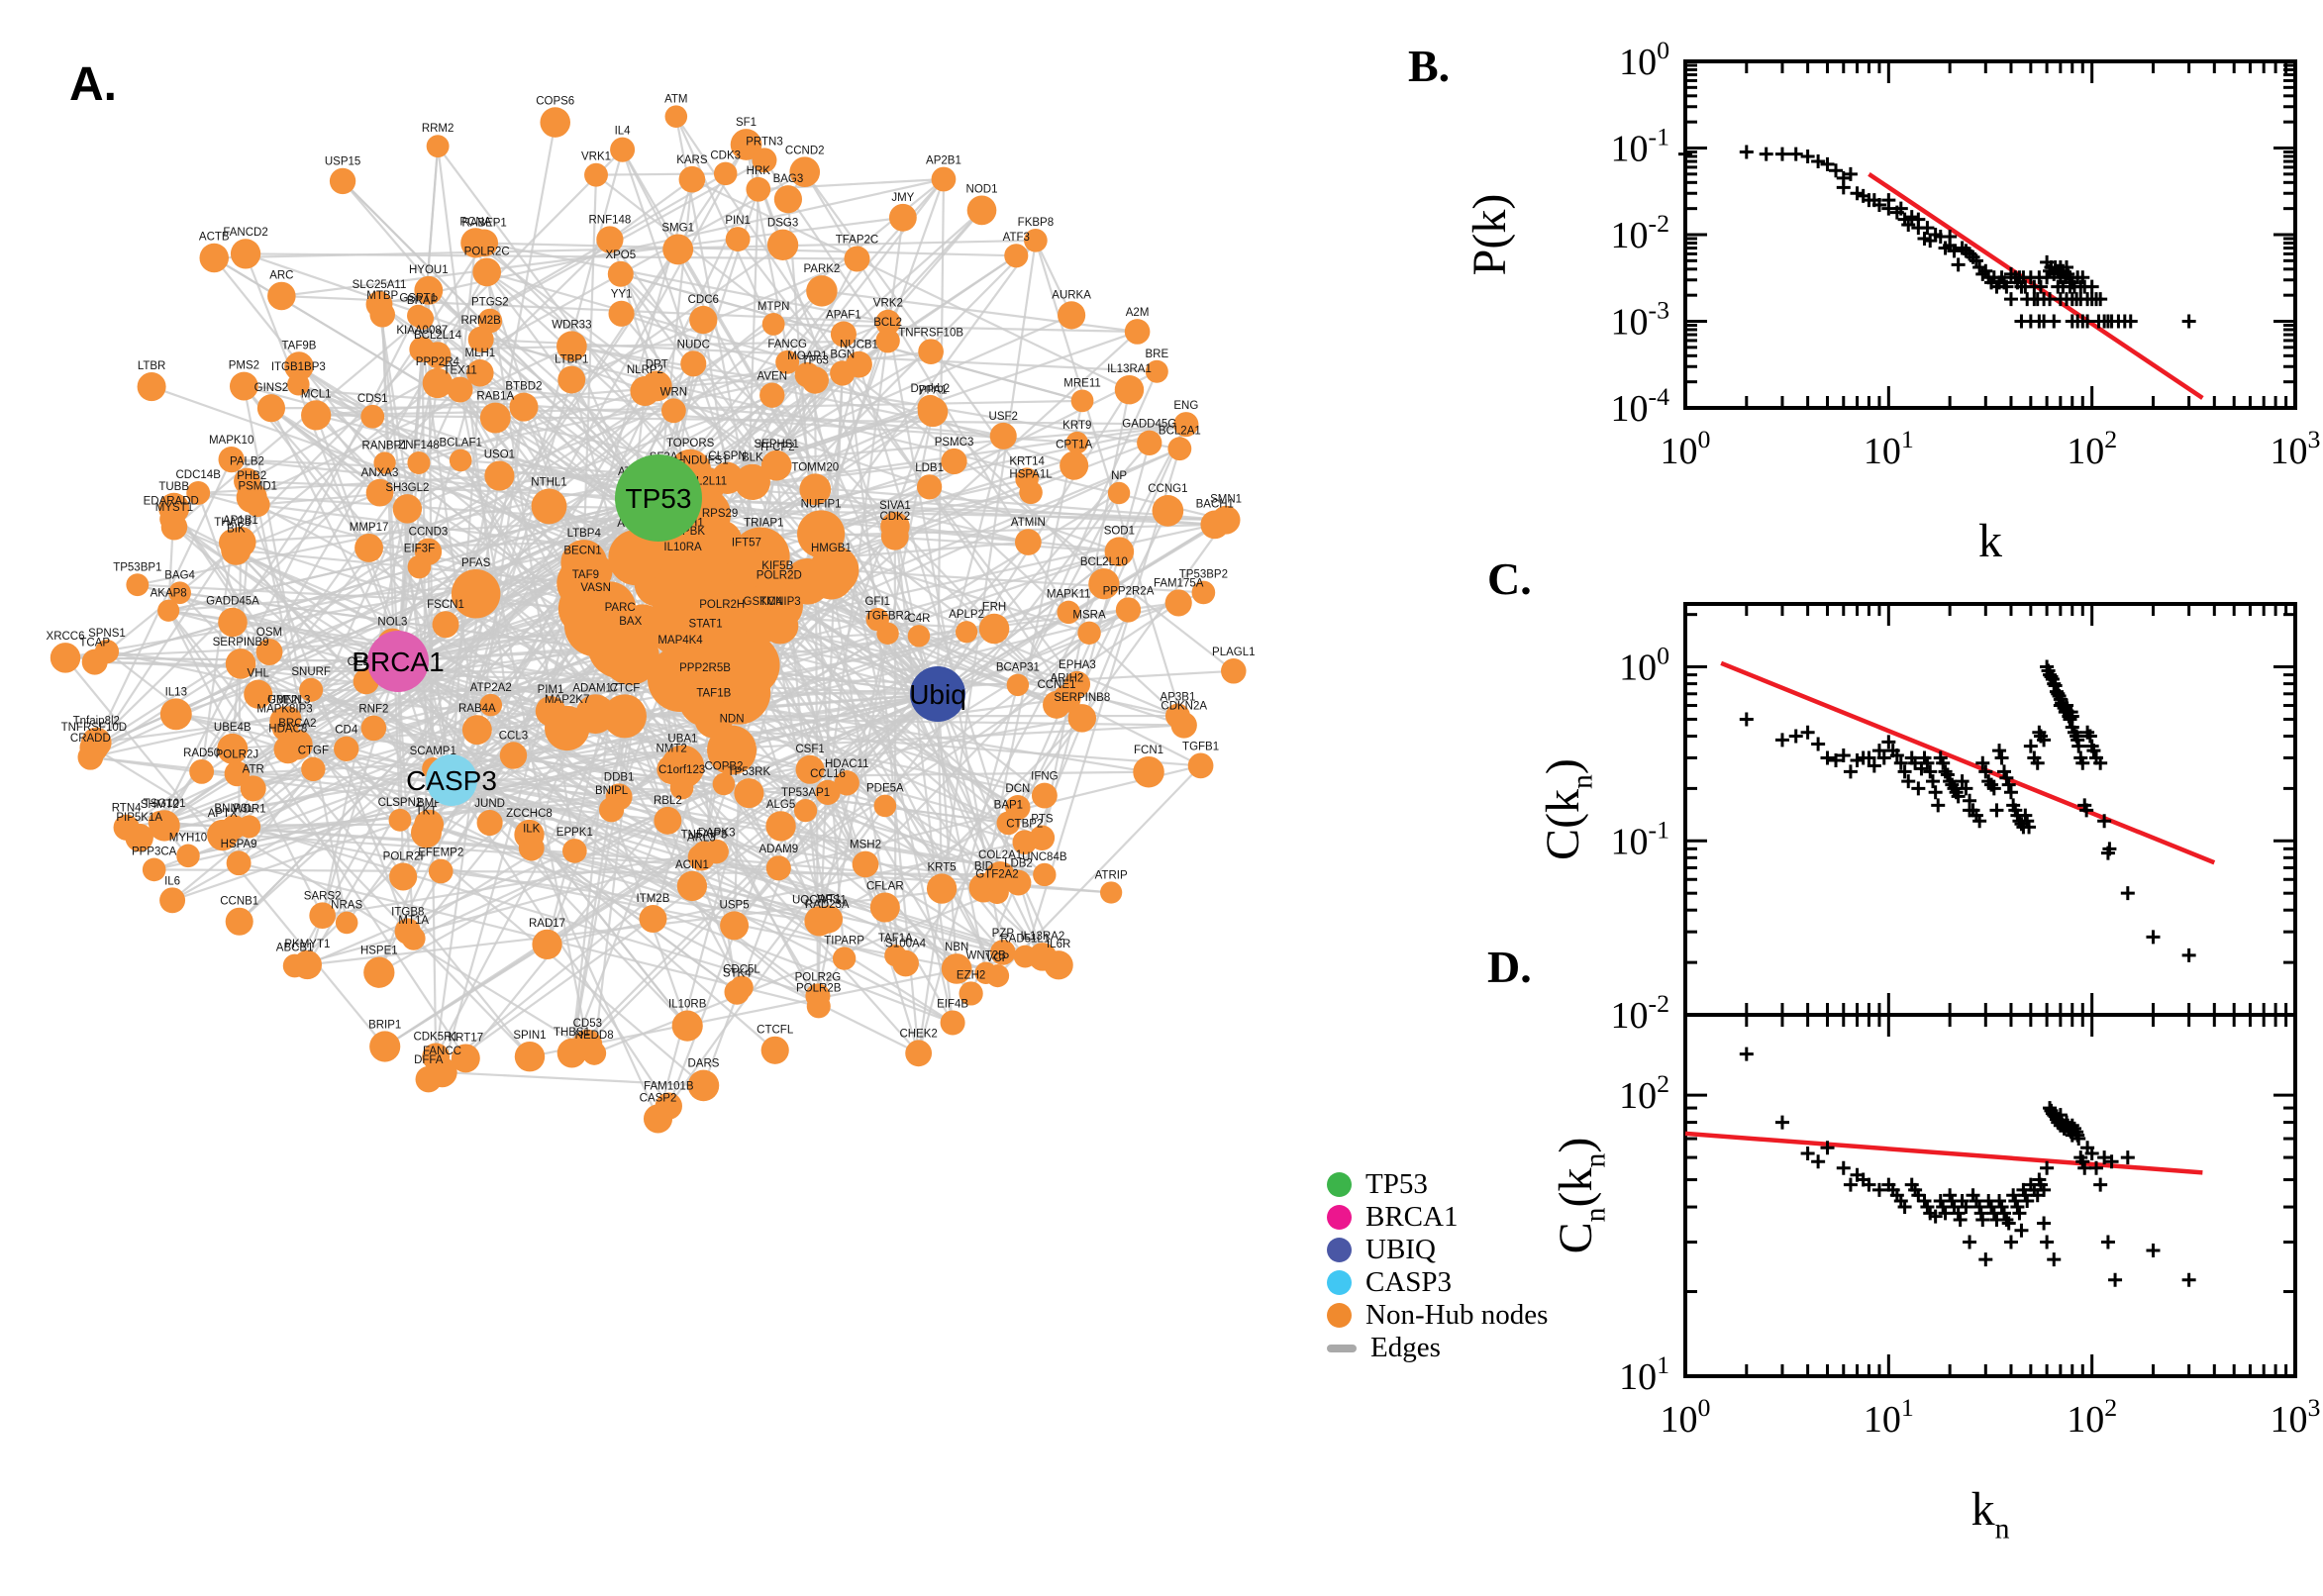 The height and width of the screenshot is (1596, 2323). Describe the element at coordinates (529, 814) in the screenshot. I see `svg-text: ZCCHC8` at that location.